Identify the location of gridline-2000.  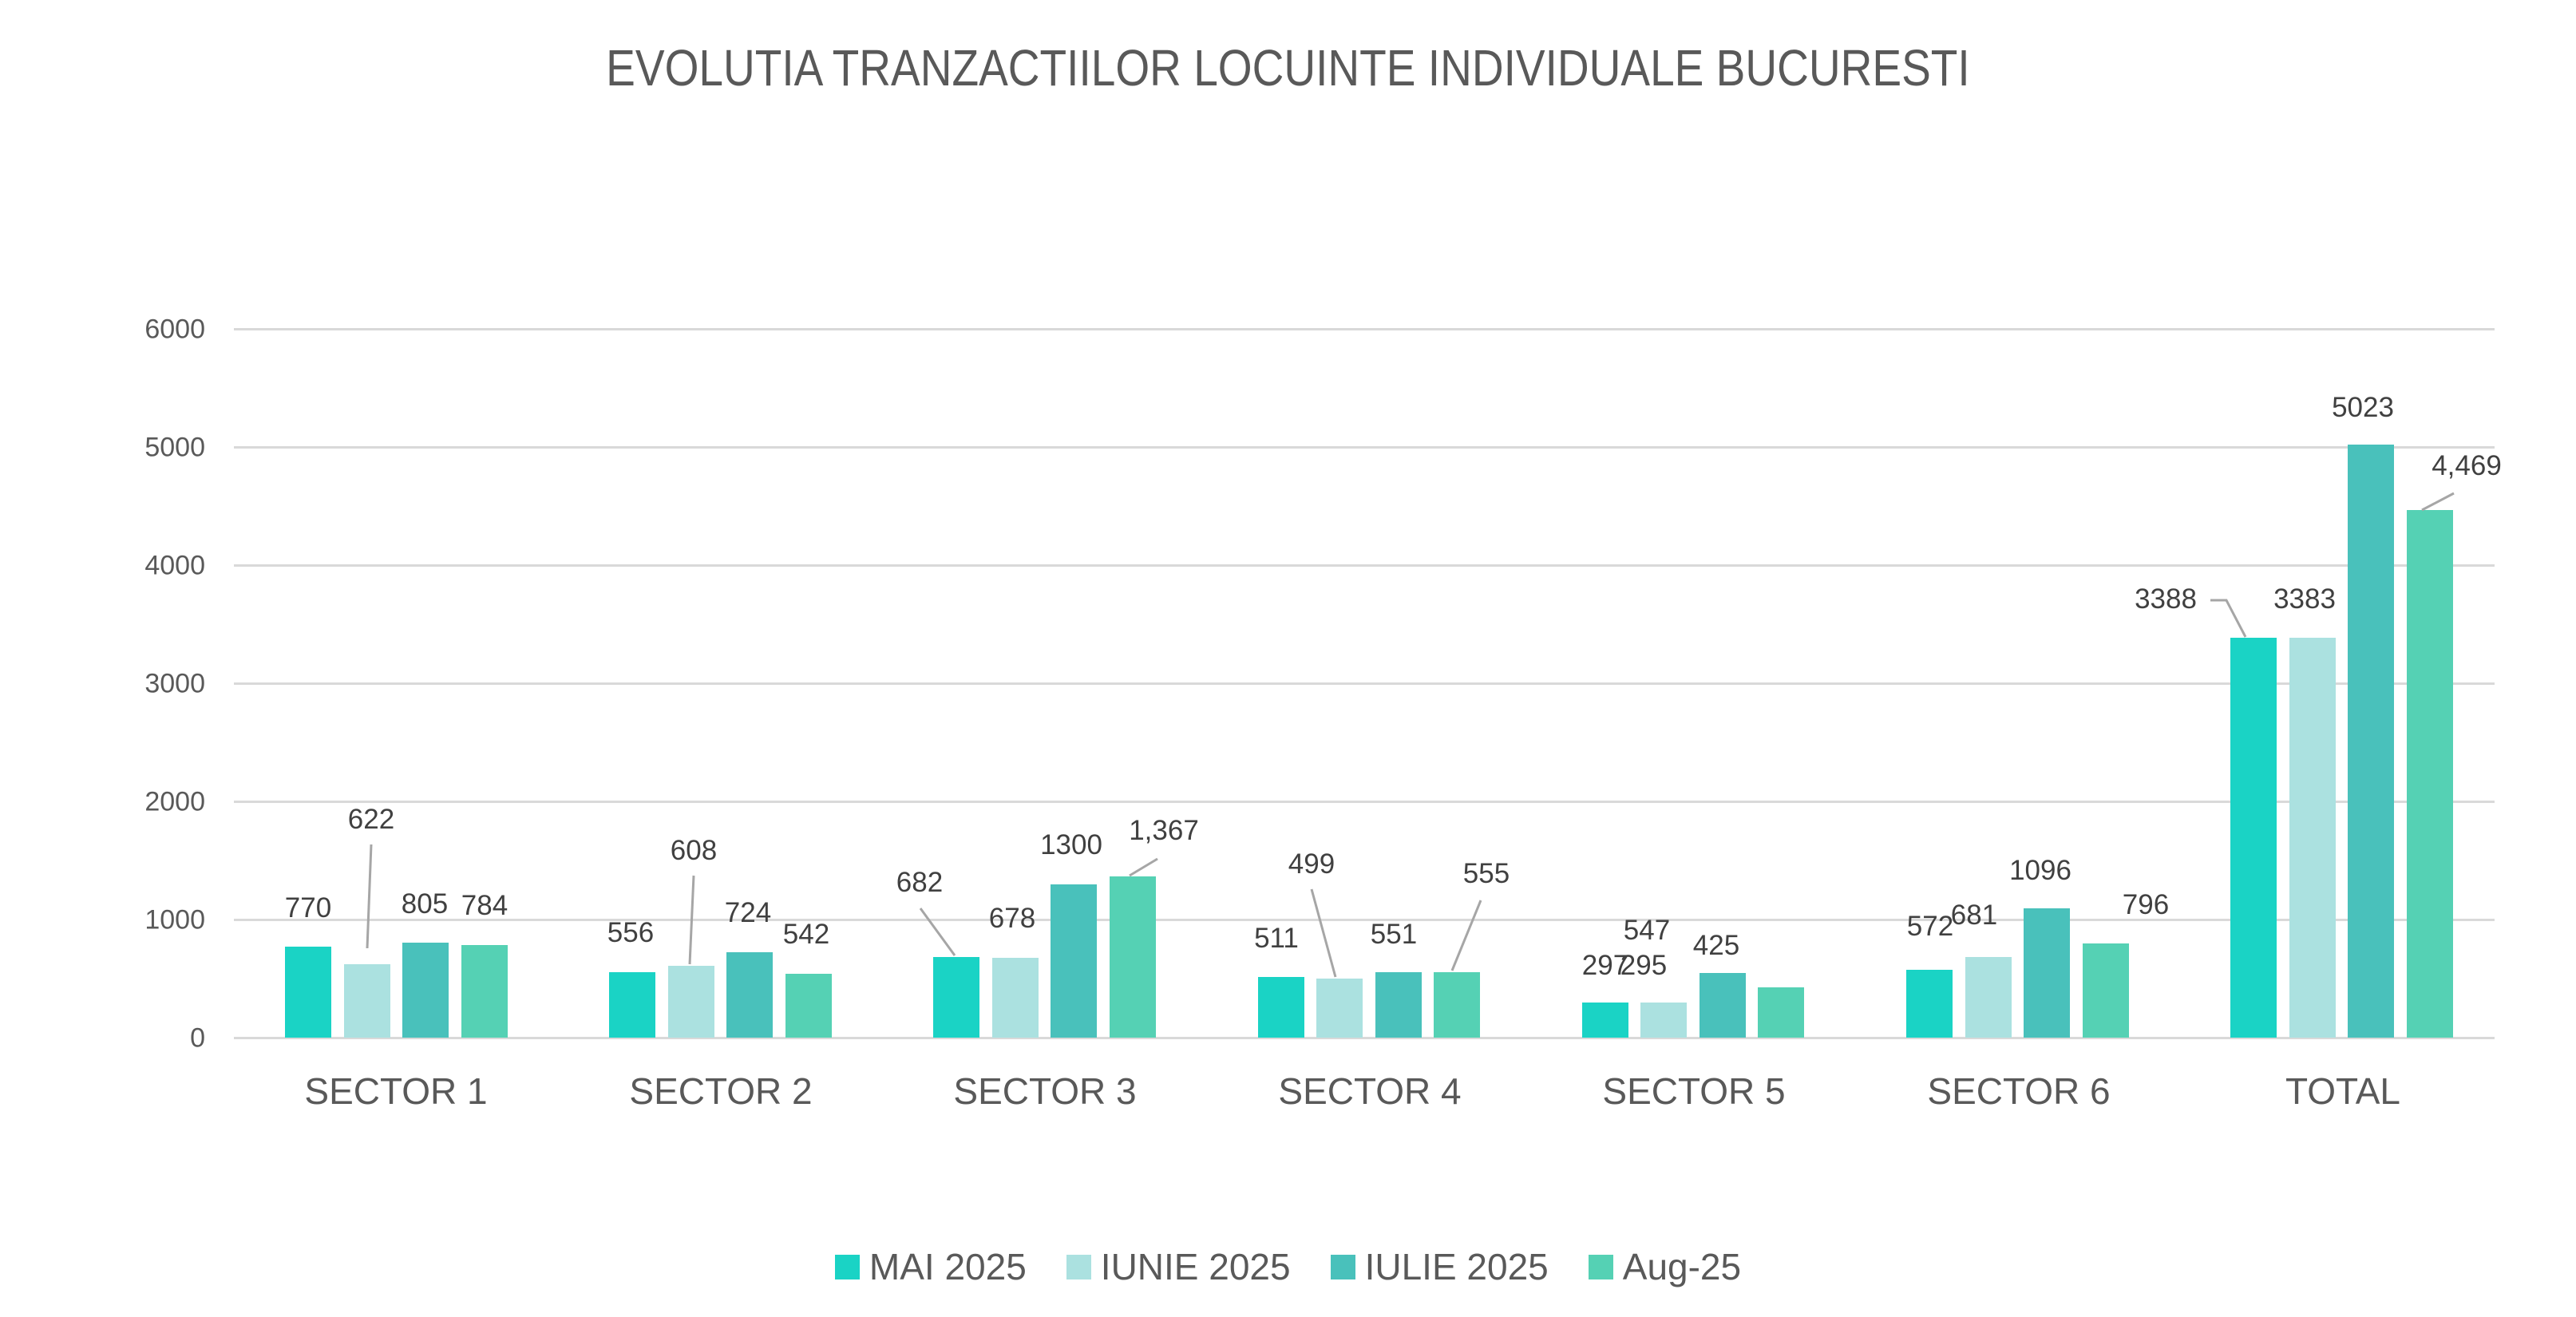
(1365, 802).